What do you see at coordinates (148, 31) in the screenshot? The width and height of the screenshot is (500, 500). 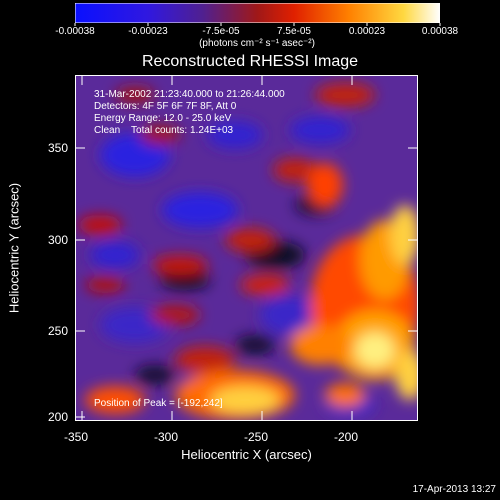 I see `colorbar-tick-label: -0.00023` at bounding box center [148, 31].